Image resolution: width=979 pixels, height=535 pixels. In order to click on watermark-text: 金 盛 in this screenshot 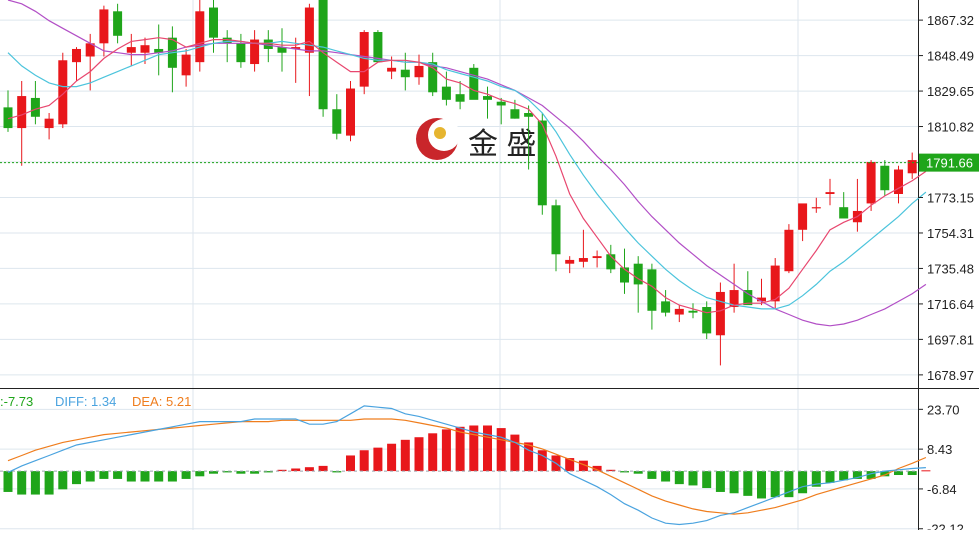, I will do `click(502, 144)`.